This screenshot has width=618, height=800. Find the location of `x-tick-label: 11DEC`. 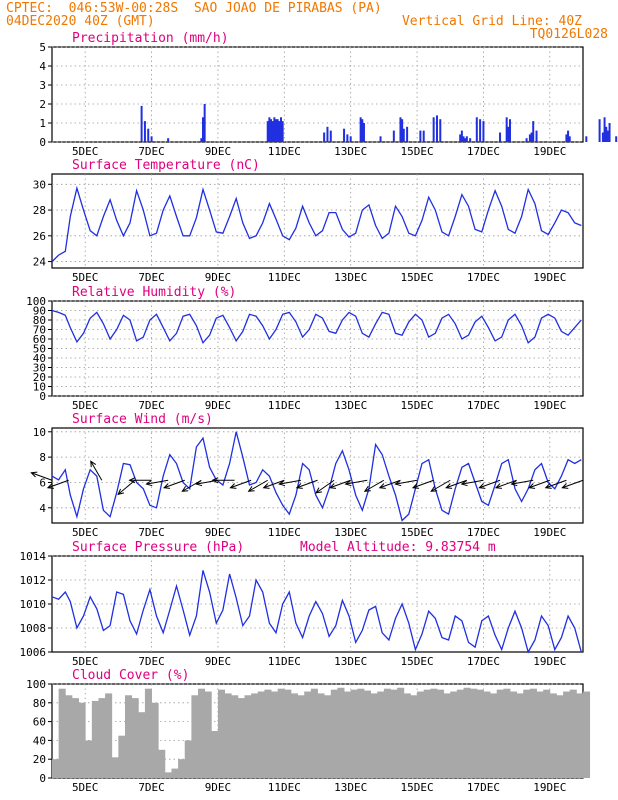

x-tick-label: 11DEC is located at coordinates (284, 405).